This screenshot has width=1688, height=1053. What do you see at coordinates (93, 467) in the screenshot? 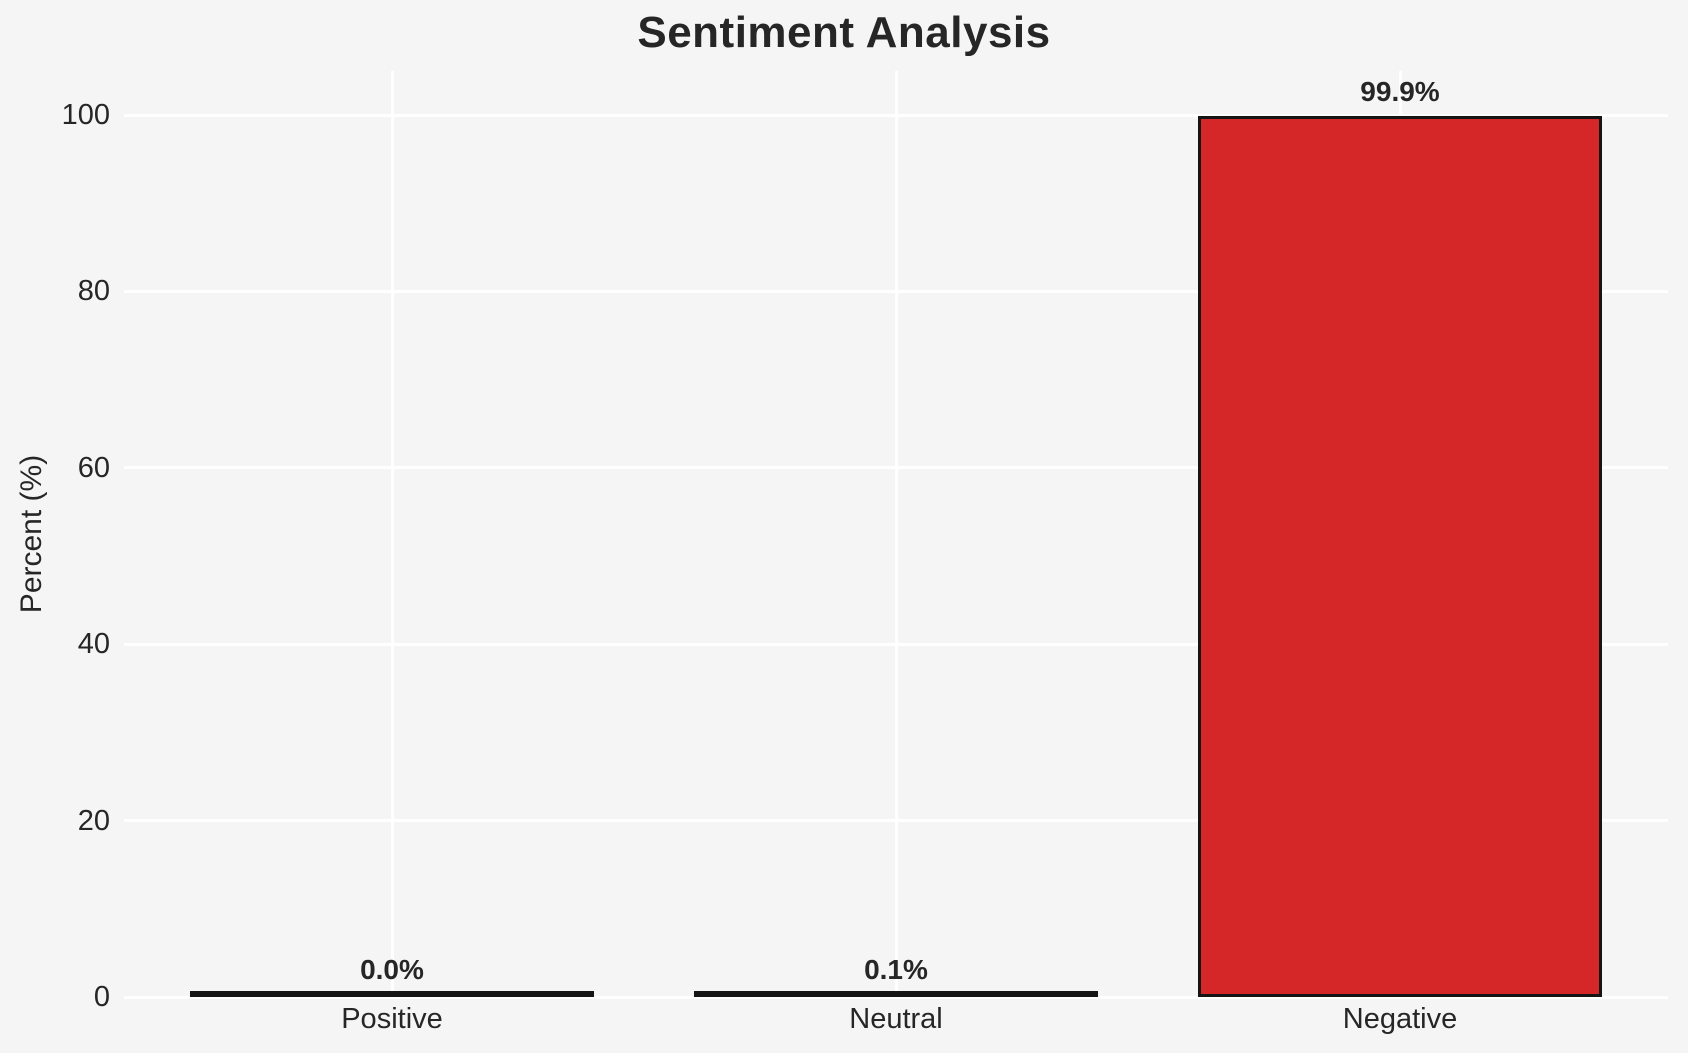
I see `y-tick-label: 60` at bounding box center [93, 467].